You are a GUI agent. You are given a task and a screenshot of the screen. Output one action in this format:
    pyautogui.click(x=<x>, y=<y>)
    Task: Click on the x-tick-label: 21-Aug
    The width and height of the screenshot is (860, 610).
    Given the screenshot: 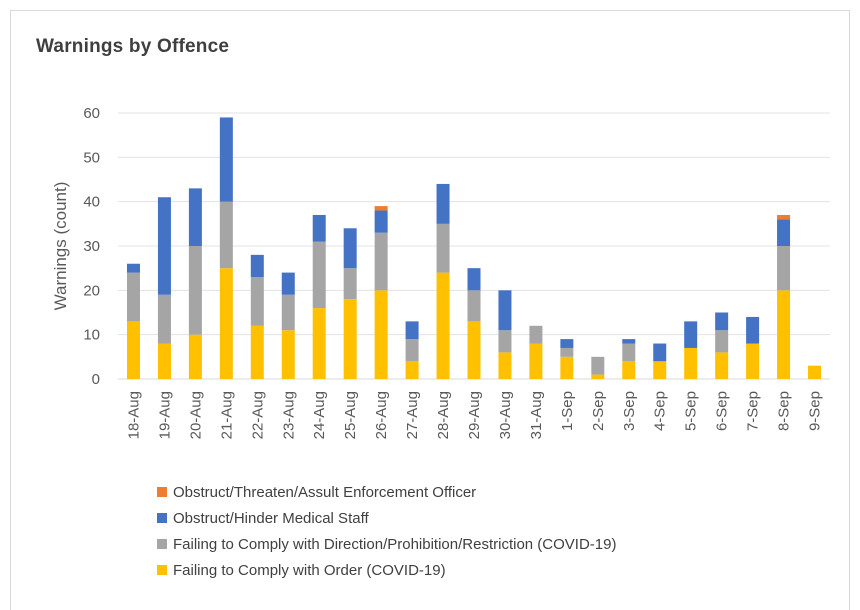 What is the action you would take?
    pyautogui.click(x=226, y=415)
    